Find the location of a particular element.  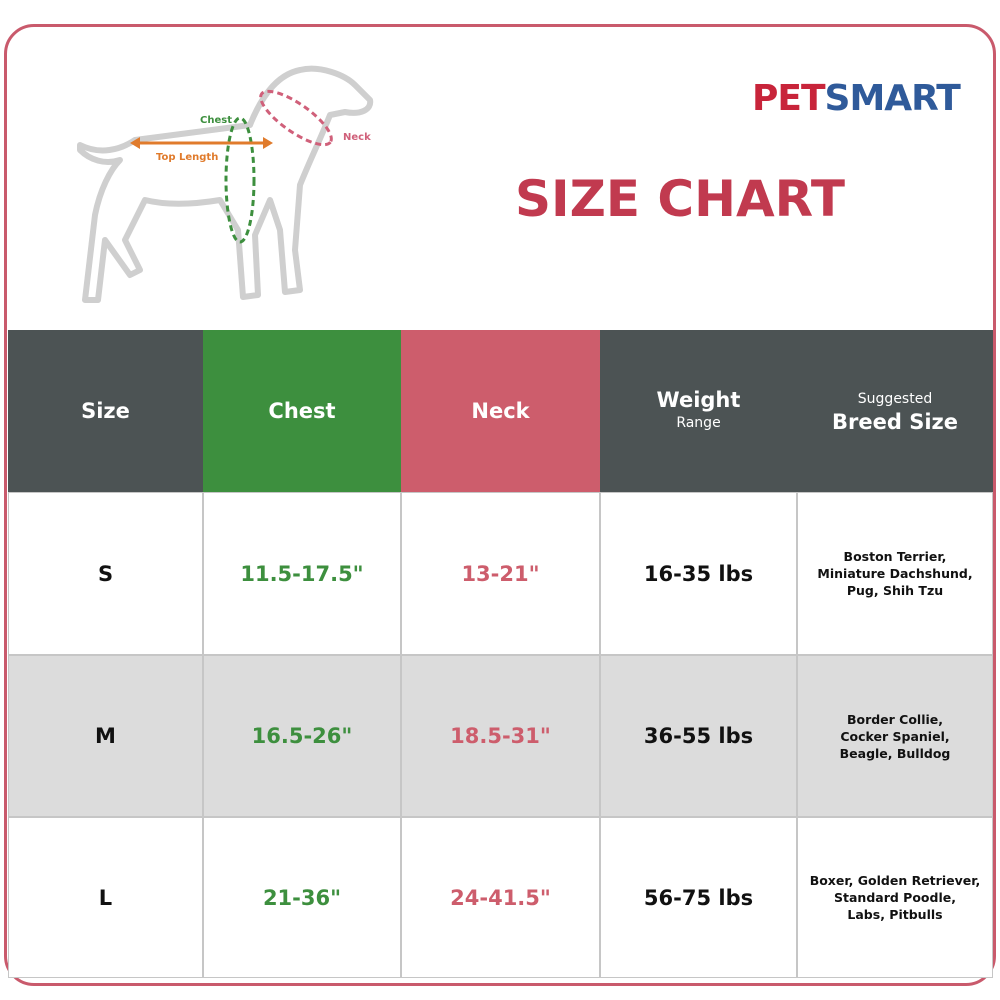

header-cell: Suggested Breed Size is located at coordinates (895, 411).